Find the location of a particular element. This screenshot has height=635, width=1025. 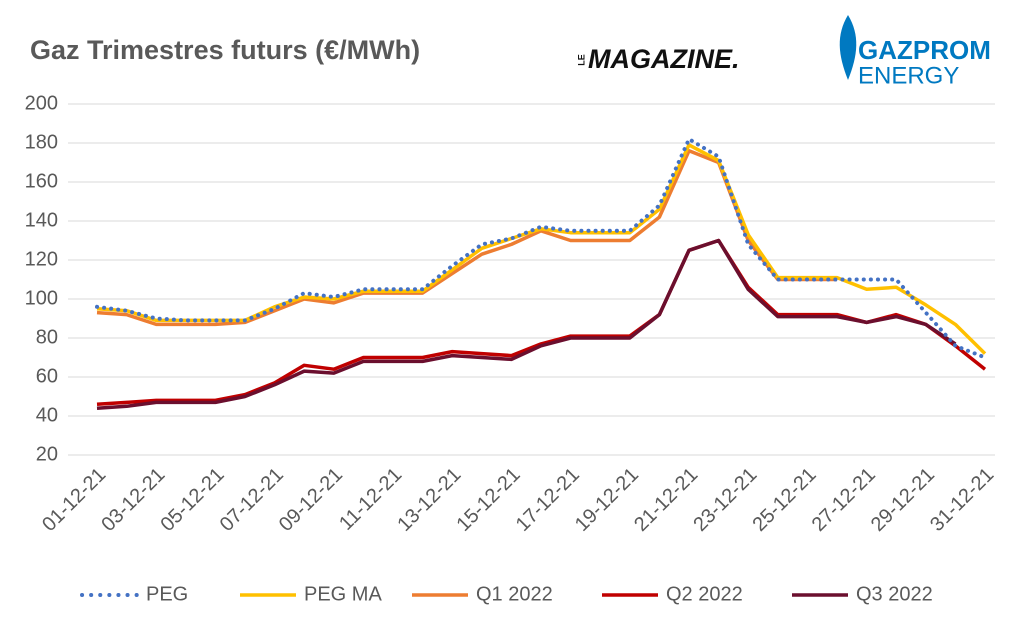

y-tick-label: 100 is located at coordinates (41, 298).